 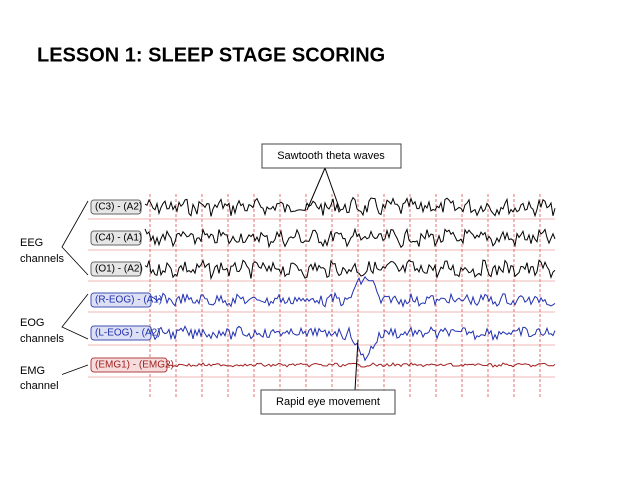 What do you see at coordinates (128, 333) in the screenshot?
I see `channel-label: (L-EOG) - (A2)` at bounding box center [128, 333].